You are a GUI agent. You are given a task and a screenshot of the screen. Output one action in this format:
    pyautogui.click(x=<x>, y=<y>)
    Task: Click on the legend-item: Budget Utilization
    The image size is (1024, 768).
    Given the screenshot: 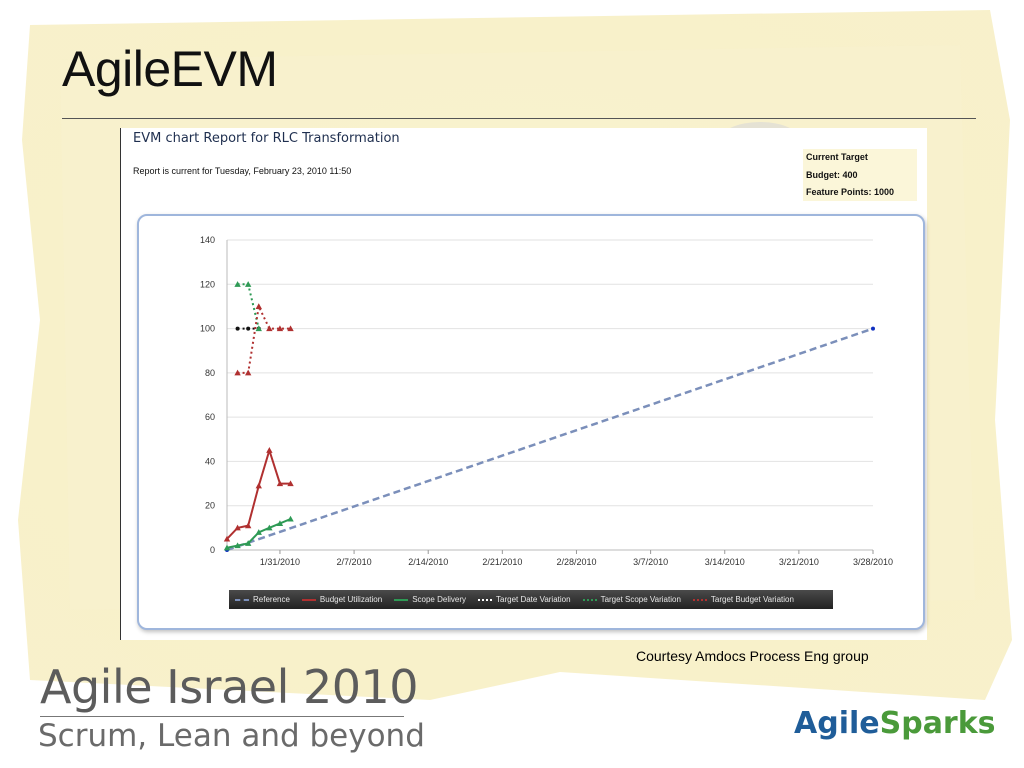 What is the action you would take?
    pyautogui.click(x=342, y=599)
    